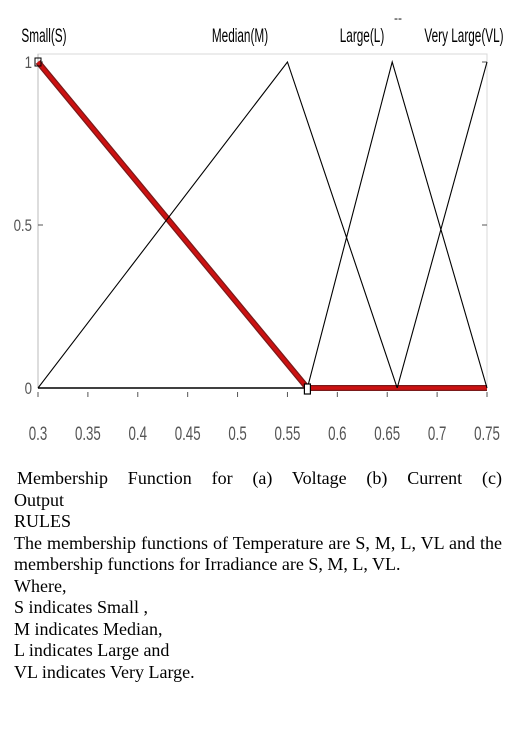  Describe the element at coordinates (88, 628) in the screenshot. I see `definition-m: M indicates Median,` at that location.